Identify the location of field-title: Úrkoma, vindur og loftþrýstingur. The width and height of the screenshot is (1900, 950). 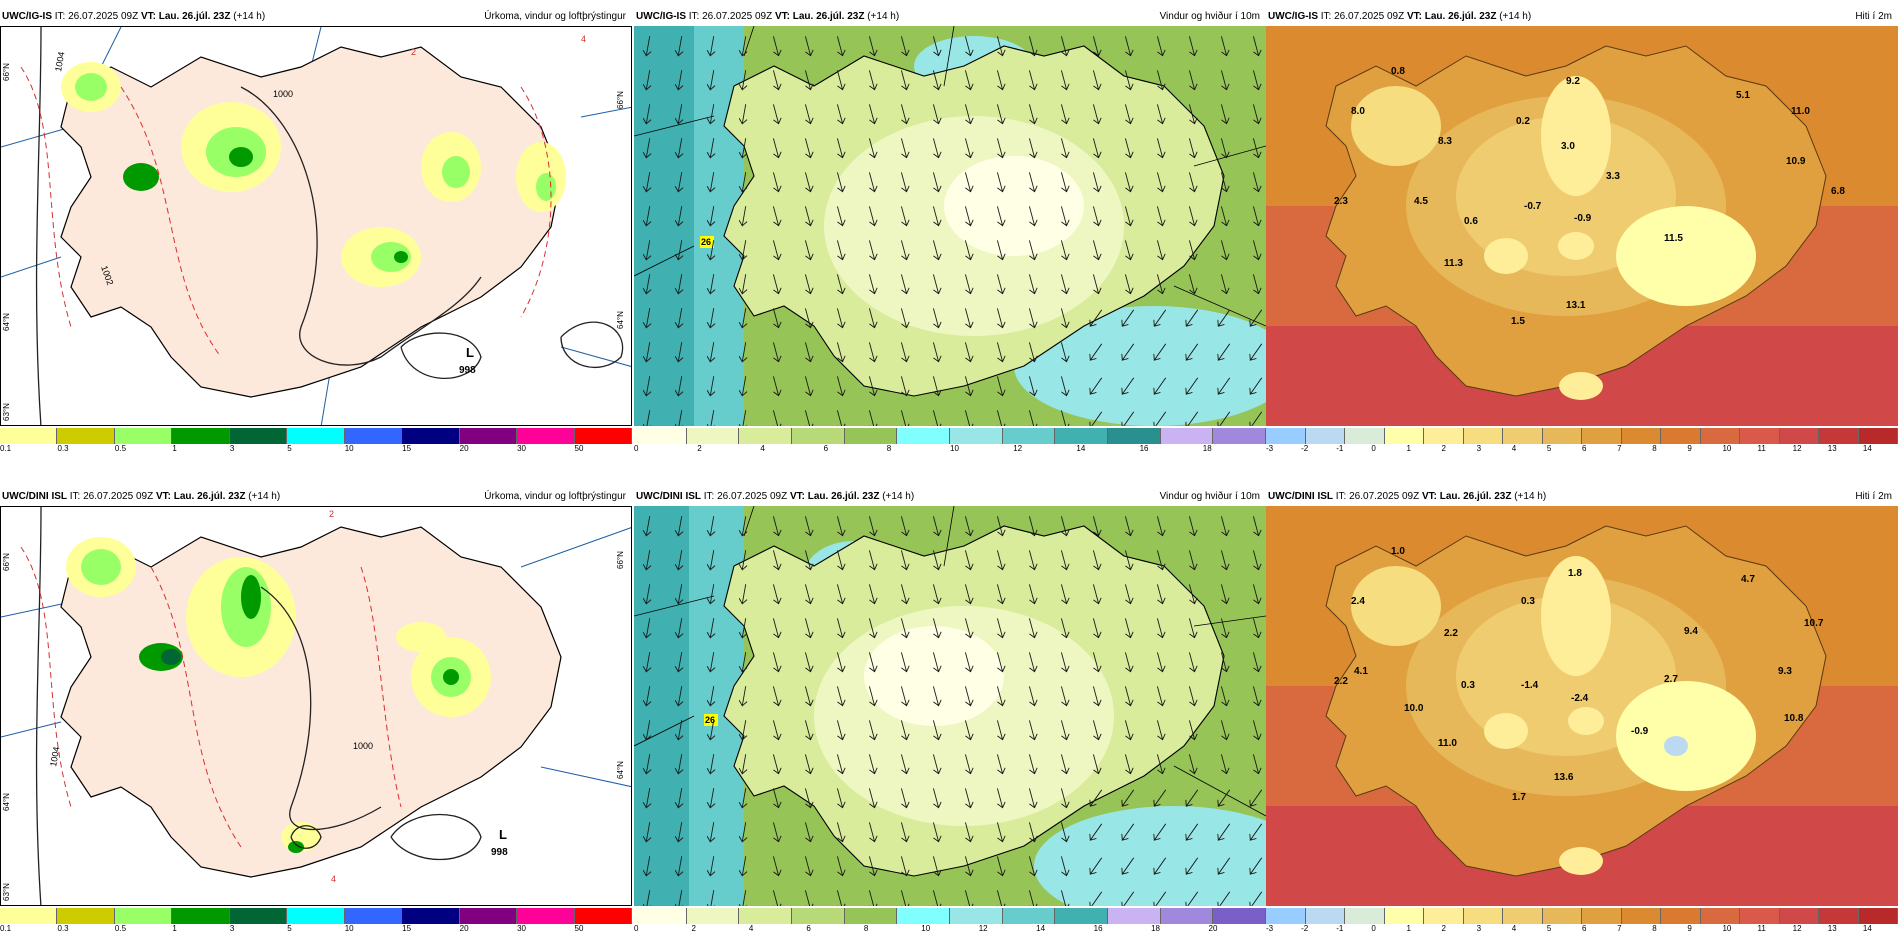
(555, 16).